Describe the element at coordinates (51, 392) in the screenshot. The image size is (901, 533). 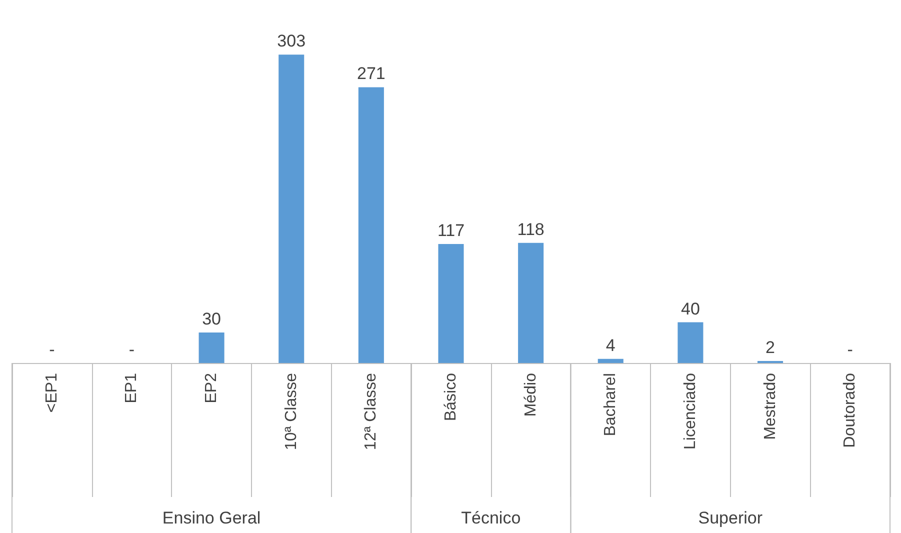
I see `x-tick-label: <EP1` at that location.